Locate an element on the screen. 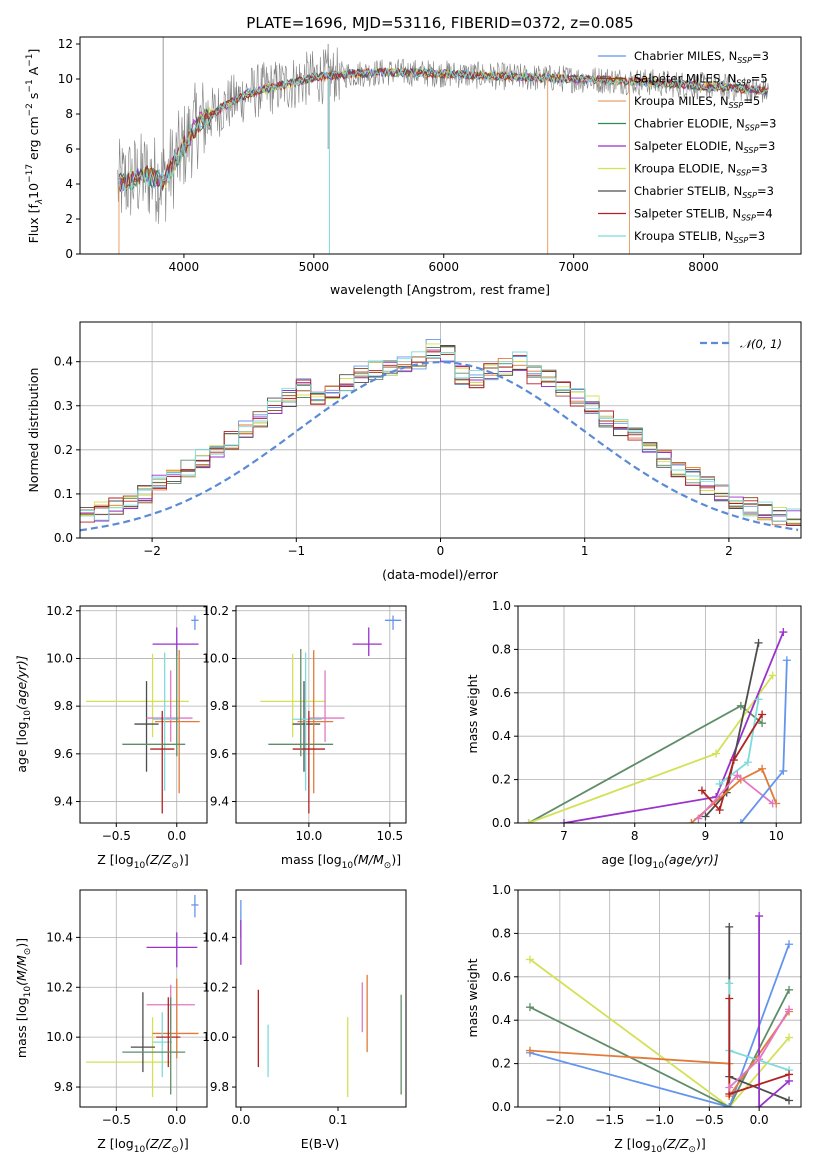  x-axis-label: wavelength [Angstrom, rest frame] is located at coordinates (440, 289).